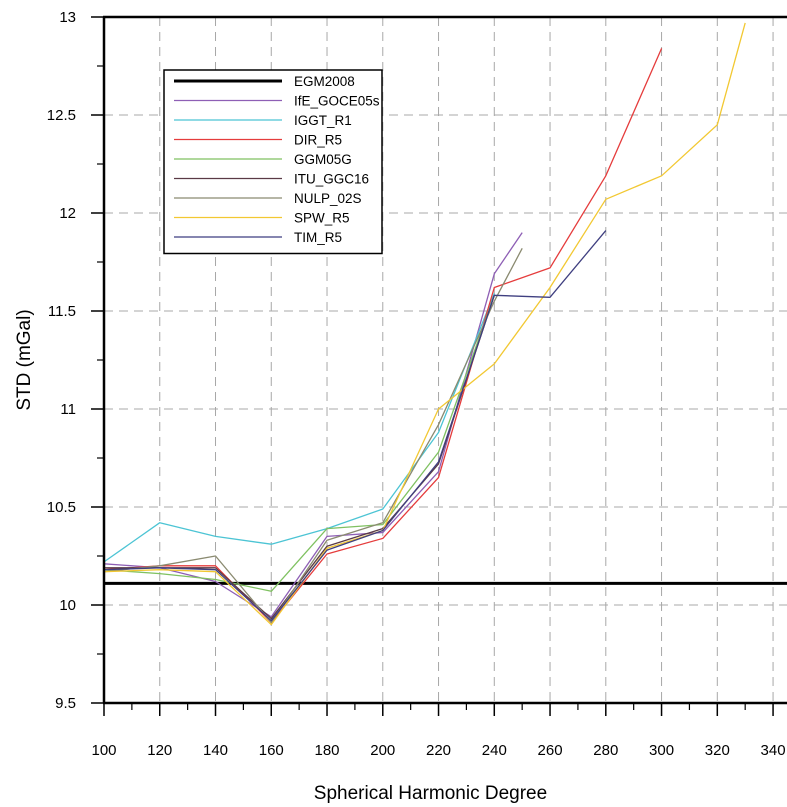 This screenshot has height=807, width=787. Describe the element at coordinates (605, 750) in the screenshot. I see `x-tick-label: 280` at that location.